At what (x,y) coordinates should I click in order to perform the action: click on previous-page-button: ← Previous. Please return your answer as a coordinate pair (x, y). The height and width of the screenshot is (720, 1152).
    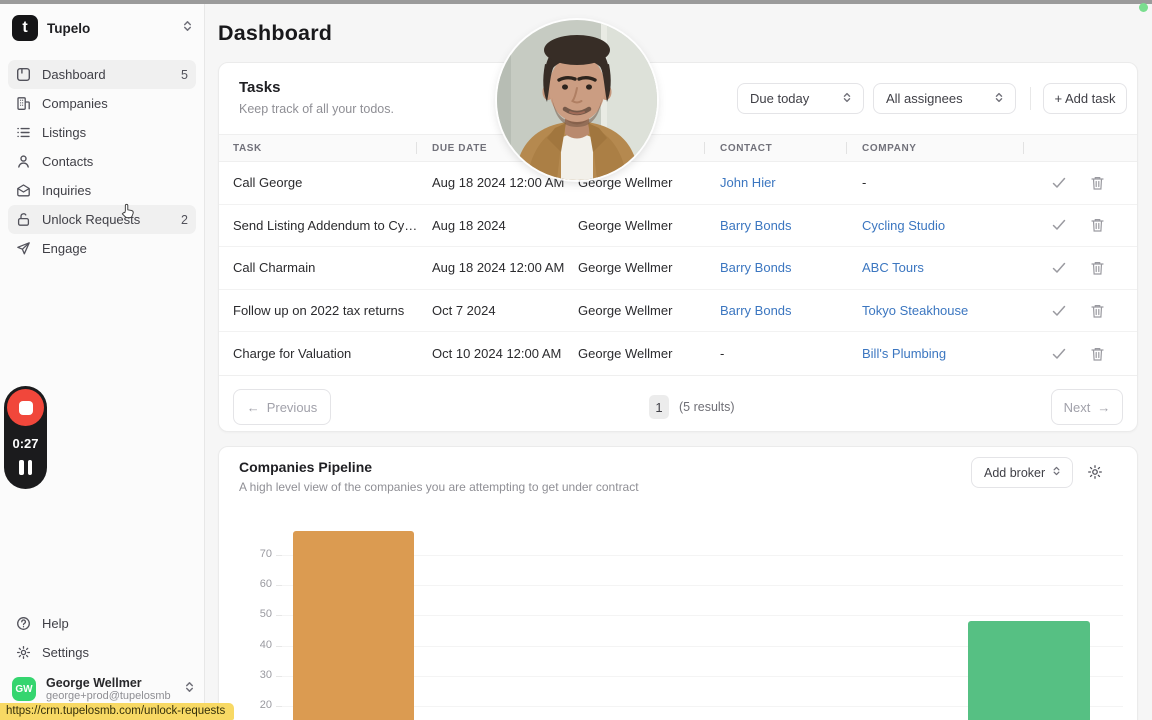
    Looking at the image, I should click on (282, 407).